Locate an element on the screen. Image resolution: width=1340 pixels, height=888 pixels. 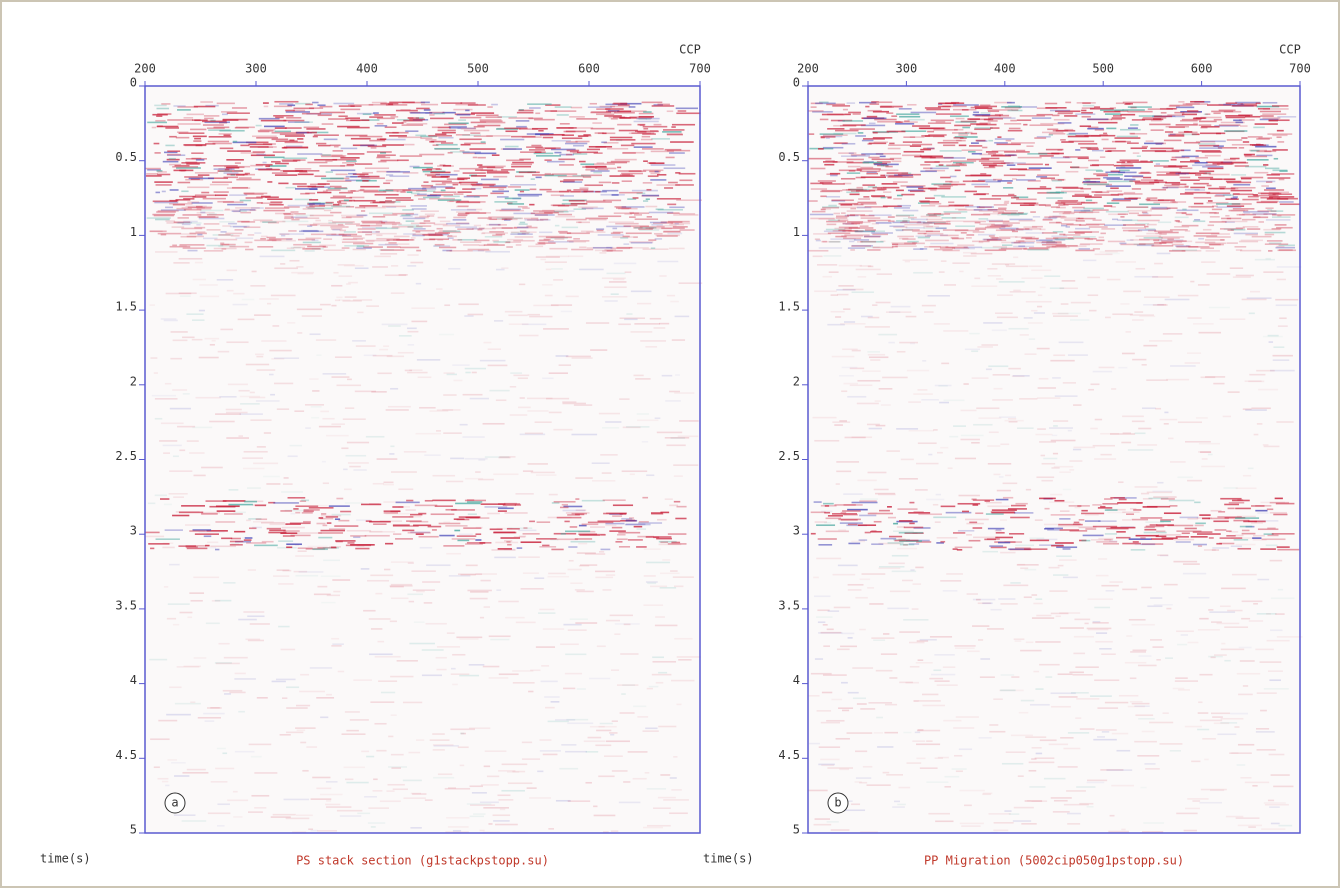
x-tick-label: 600 is located at coordinates (589, 69).